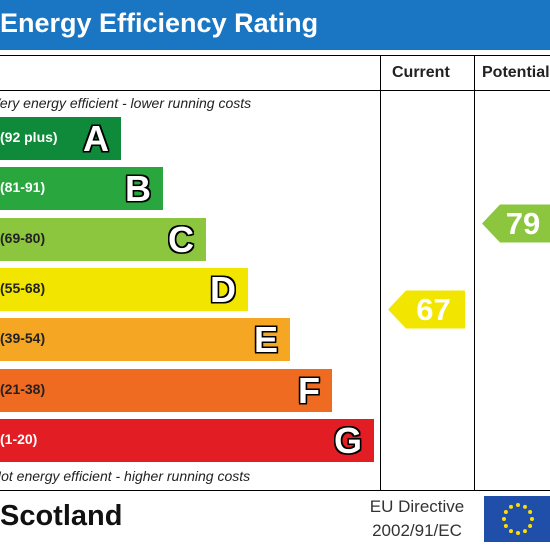  I want to click on band-range-b: (81-91), so click(23, 187).